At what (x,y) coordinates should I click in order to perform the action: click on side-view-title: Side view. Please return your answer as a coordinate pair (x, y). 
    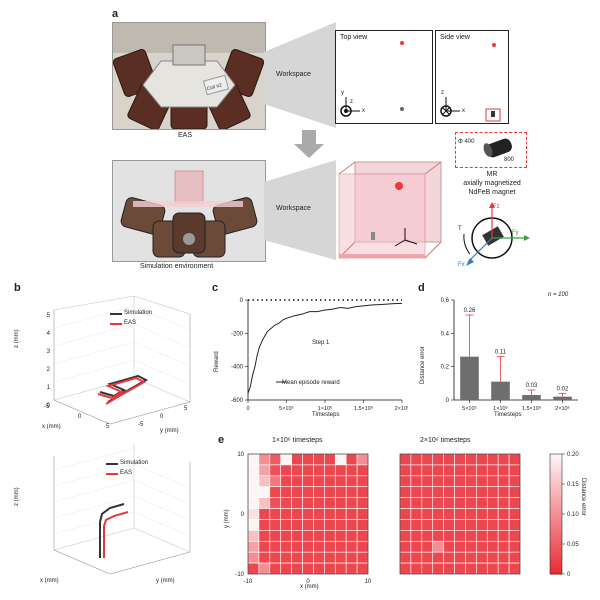
    Looking at the image, I should click on (455, 37).